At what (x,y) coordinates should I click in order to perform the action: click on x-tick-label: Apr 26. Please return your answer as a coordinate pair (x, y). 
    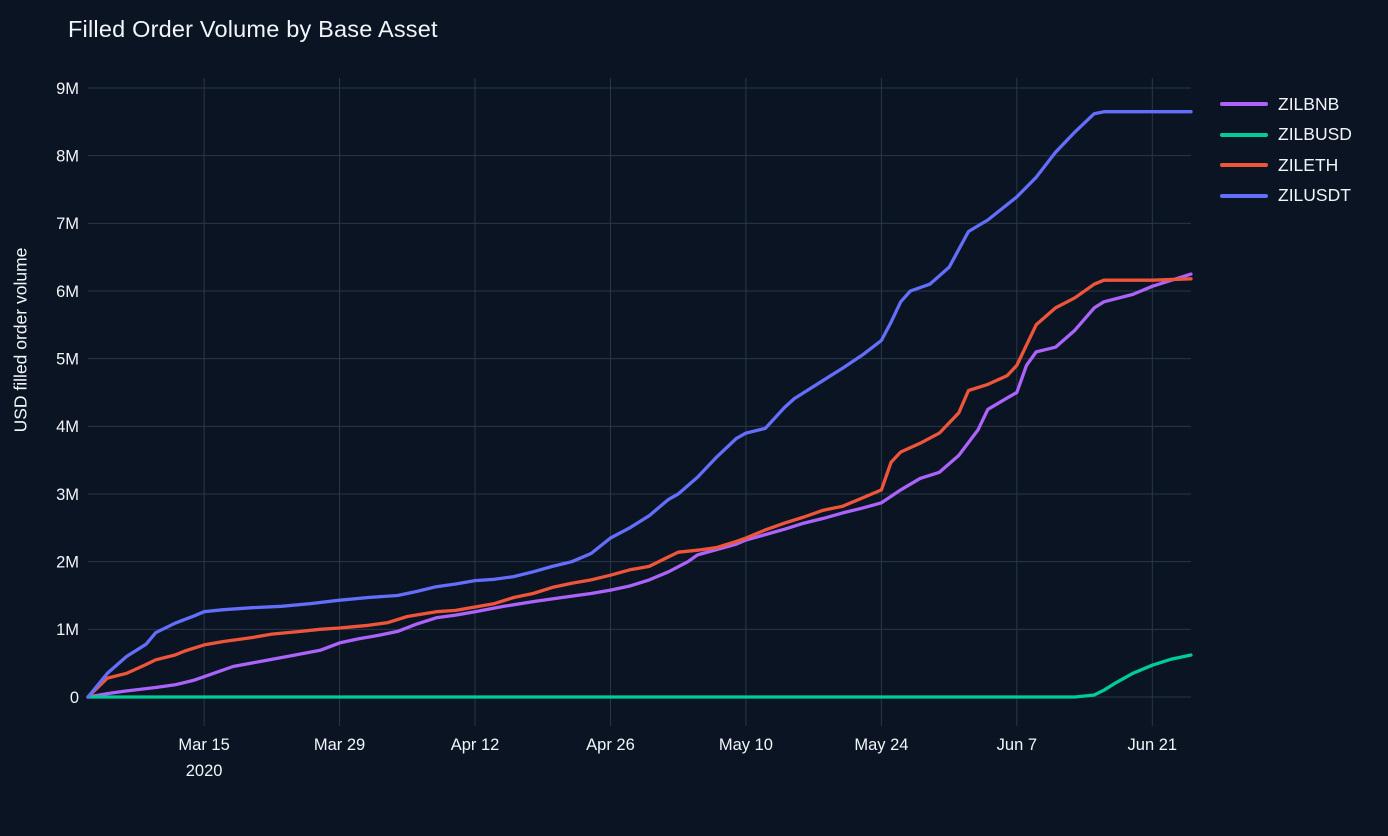
    Looking at the image, I should click on (610, 745).